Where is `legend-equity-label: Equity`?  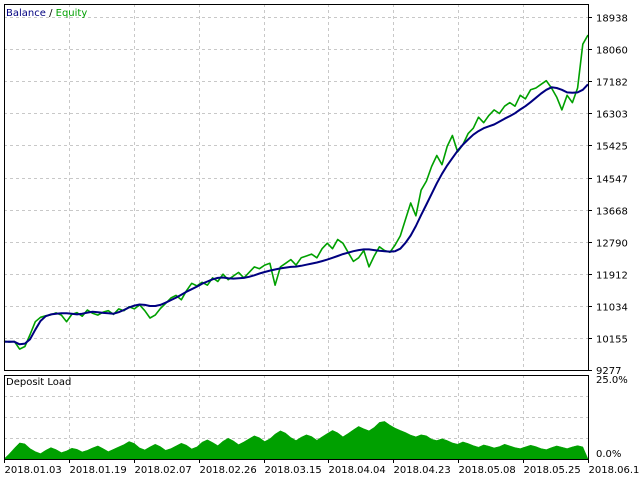
legend-equity-label: Equity is located at coordinates (72, 13).